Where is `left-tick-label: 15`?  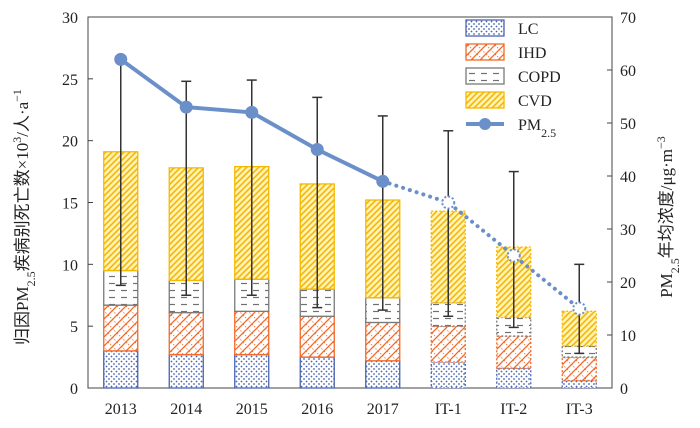 left-tick-label: 15 is located at coordinates (70, 204).